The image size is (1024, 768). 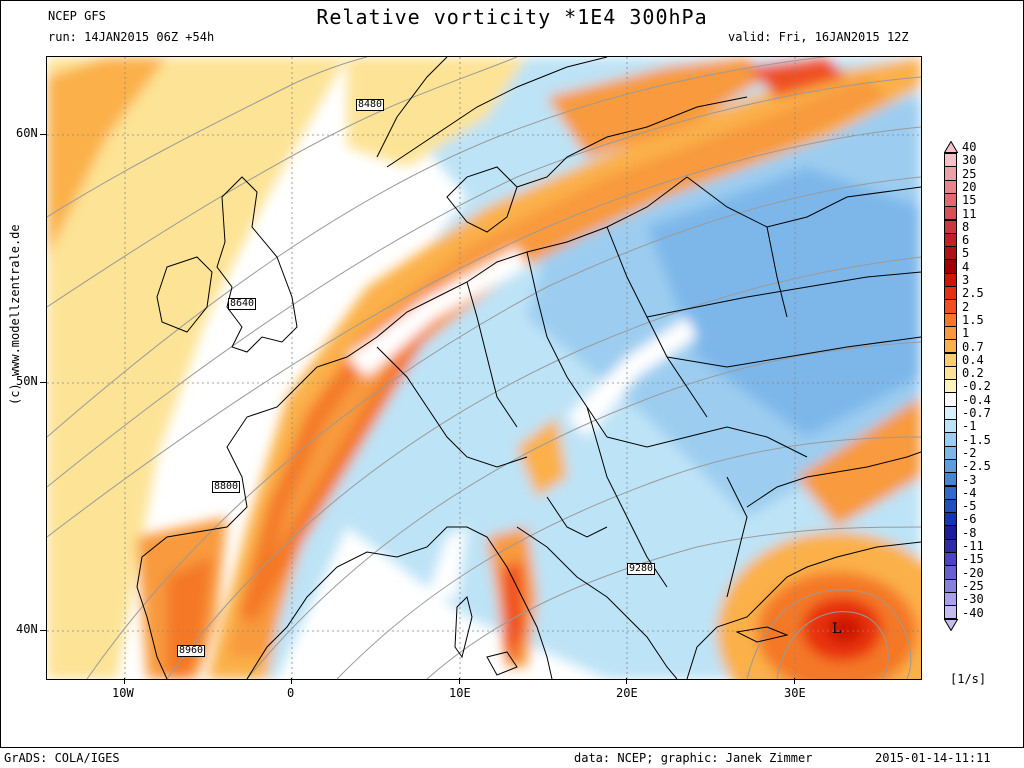 What do you see at coordinates (795, 693) in the screenshot?
I see `lon-label-30e: 30E` at bounding box center [795, 693].